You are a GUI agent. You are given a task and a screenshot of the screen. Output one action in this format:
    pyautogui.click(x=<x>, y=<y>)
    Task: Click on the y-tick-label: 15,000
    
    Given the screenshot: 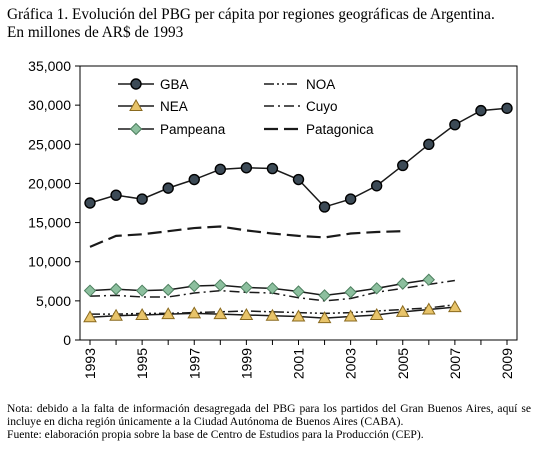 What is the action you would take?
    pyautogui.click(x=49, y=223)
    